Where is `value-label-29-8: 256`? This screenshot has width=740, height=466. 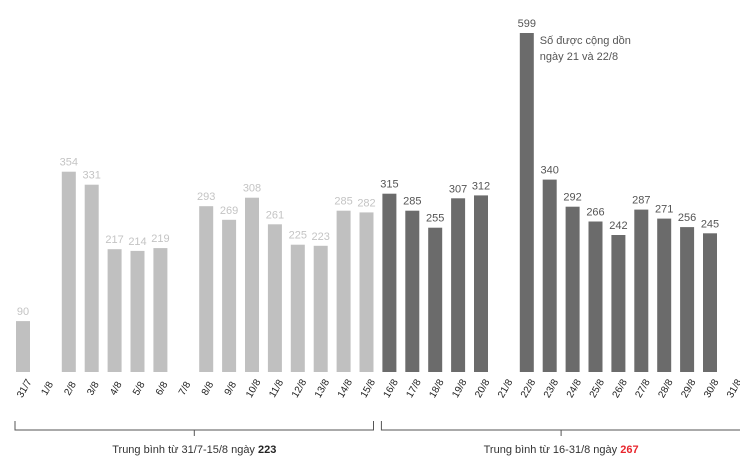
value-label-29-8: 256 is located at coordinates (687, 218).